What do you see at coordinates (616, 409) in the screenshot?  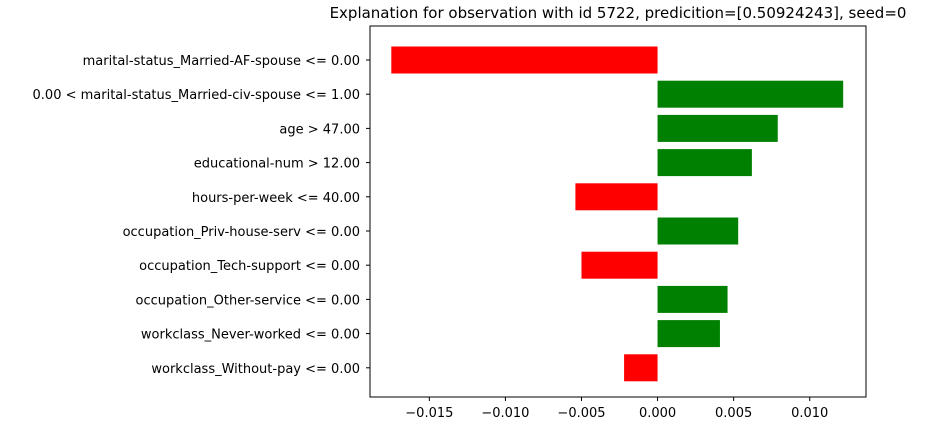 I see `x-ticks: −0.015 −0.010 −0.005 0.000 0.005 0.010` at bounding box center [616, 409].